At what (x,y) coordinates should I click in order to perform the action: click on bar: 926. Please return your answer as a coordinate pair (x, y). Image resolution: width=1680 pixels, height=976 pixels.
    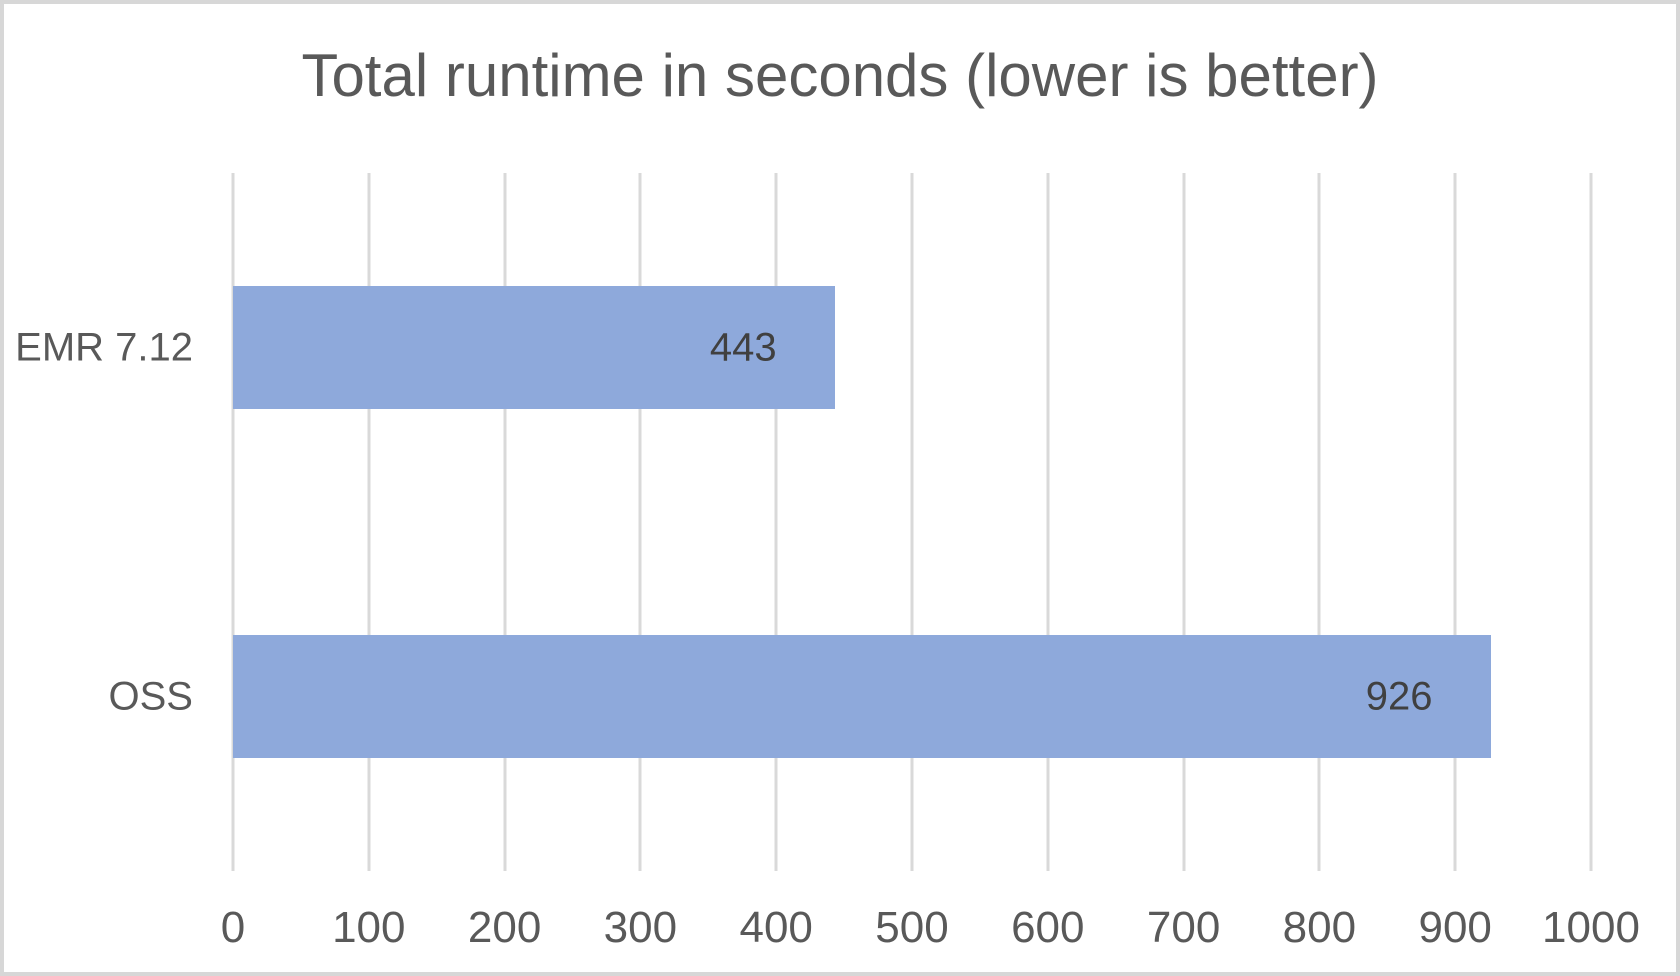
    Looking at the image, I should click on (862, 696).